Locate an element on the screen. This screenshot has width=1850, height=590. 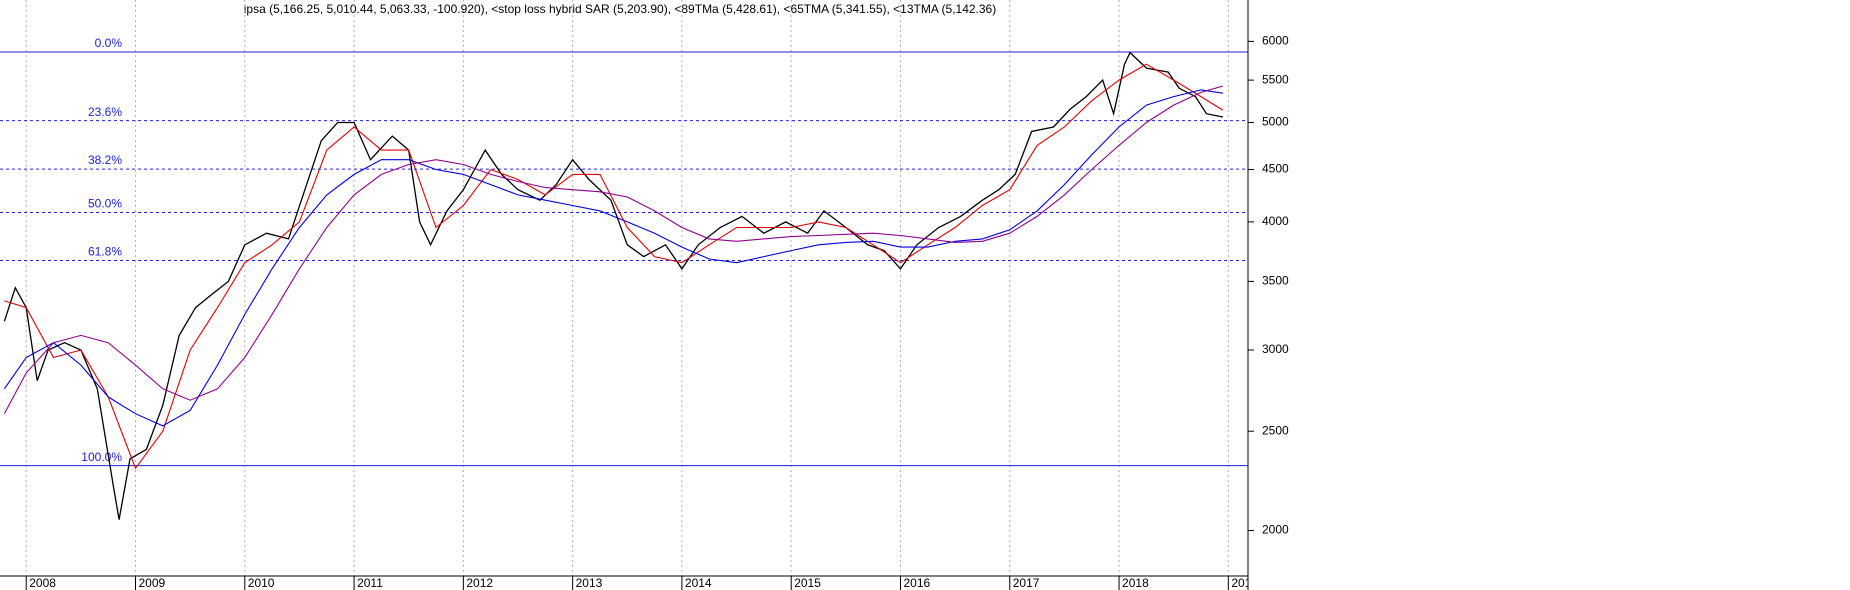
x-tick-label: 2012 is located at coordinates (479, 583).